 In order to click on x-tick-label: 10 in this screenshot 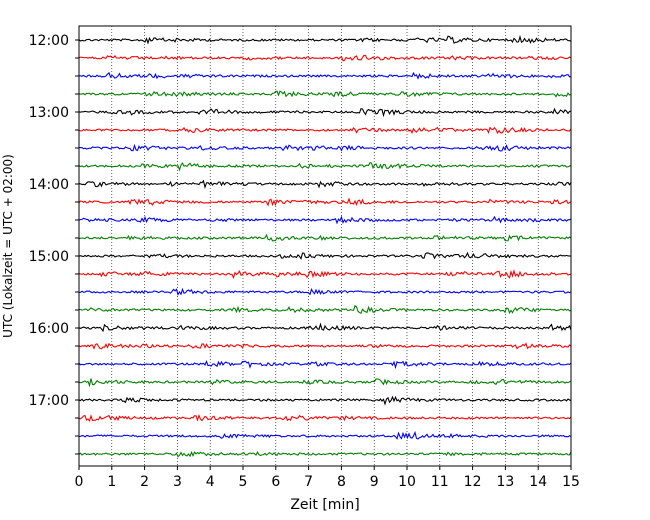, I will do `click(407, 482)`.